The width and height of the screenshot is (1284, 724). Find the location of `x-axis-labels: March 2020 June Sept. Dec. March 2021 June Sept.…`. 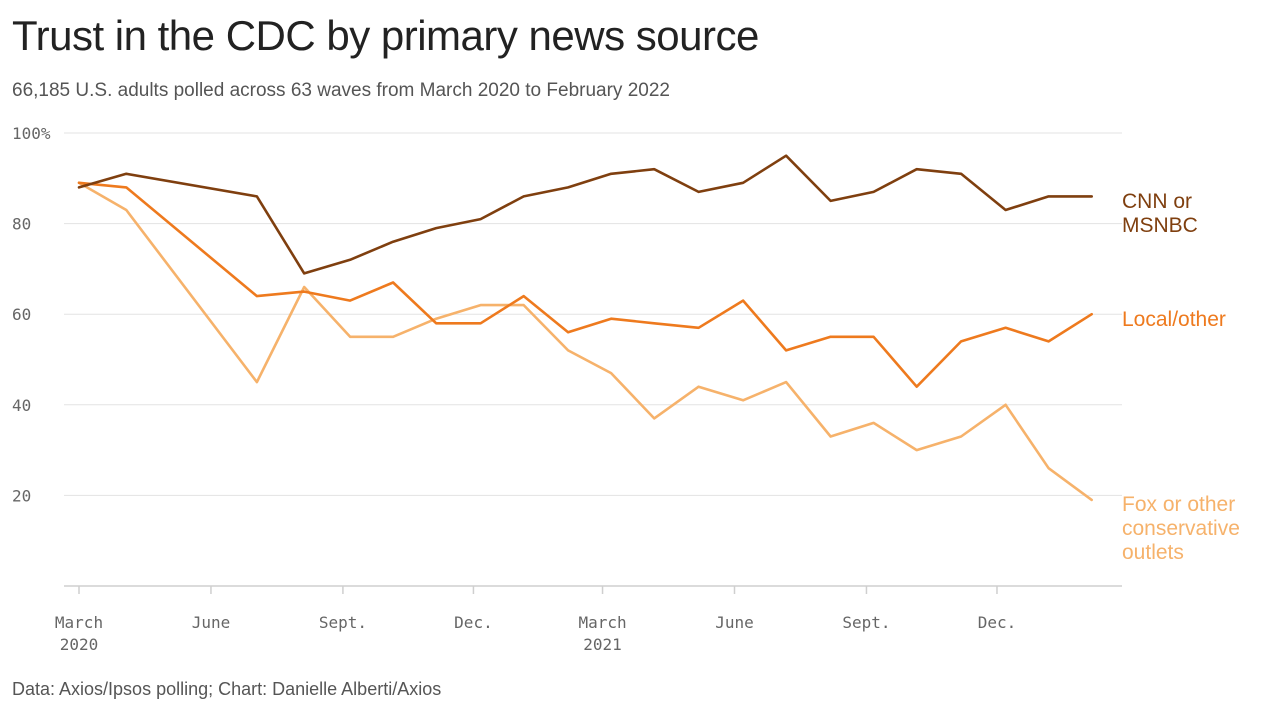

x-axis-labels: March 2020 June Sept. Dec. March 2021 June Sept.… is located at coordinates (535, 633).